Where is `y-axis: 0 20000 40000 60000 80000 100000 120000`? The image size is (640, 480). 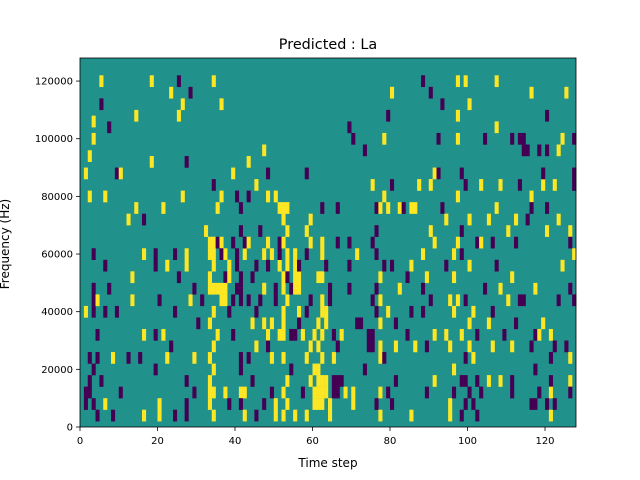 y-axis: 0 20000 40000 60000 80000 100000 120000 is located at coordinates (57, 255).